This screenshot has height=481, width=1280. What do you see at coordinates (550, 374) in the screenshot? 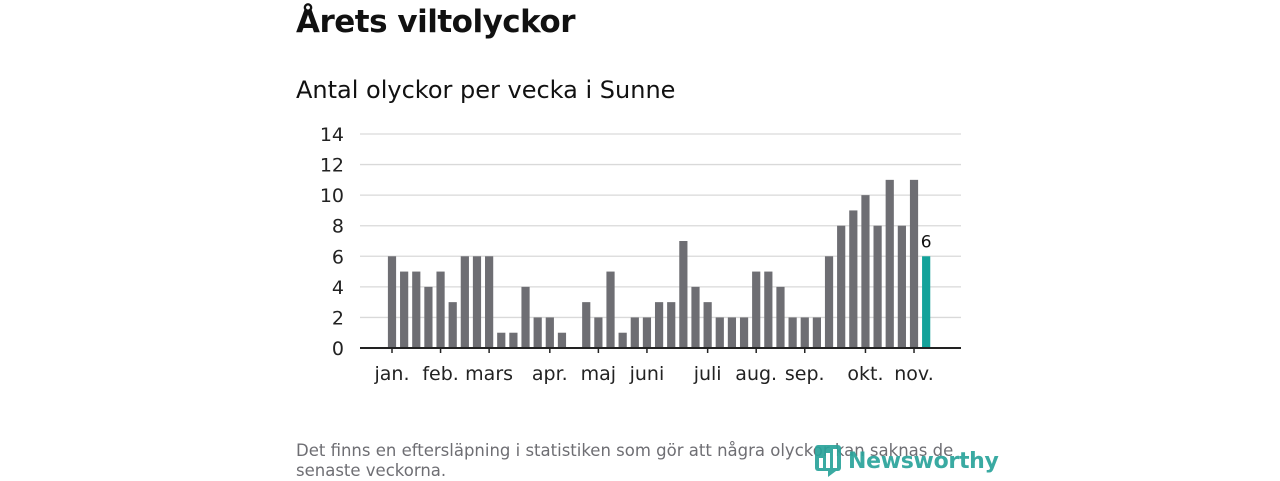
I see `x-tick-label: apr.` at bounding box center [550, 374].